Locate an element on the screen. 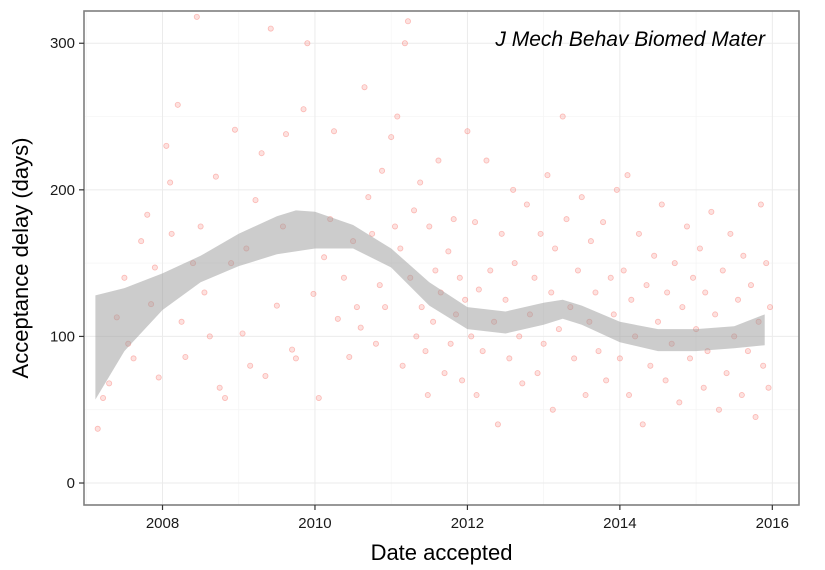 This screenshot has width=825, height=570. y-tick-label: 100 is located at coordinates (62, 336).